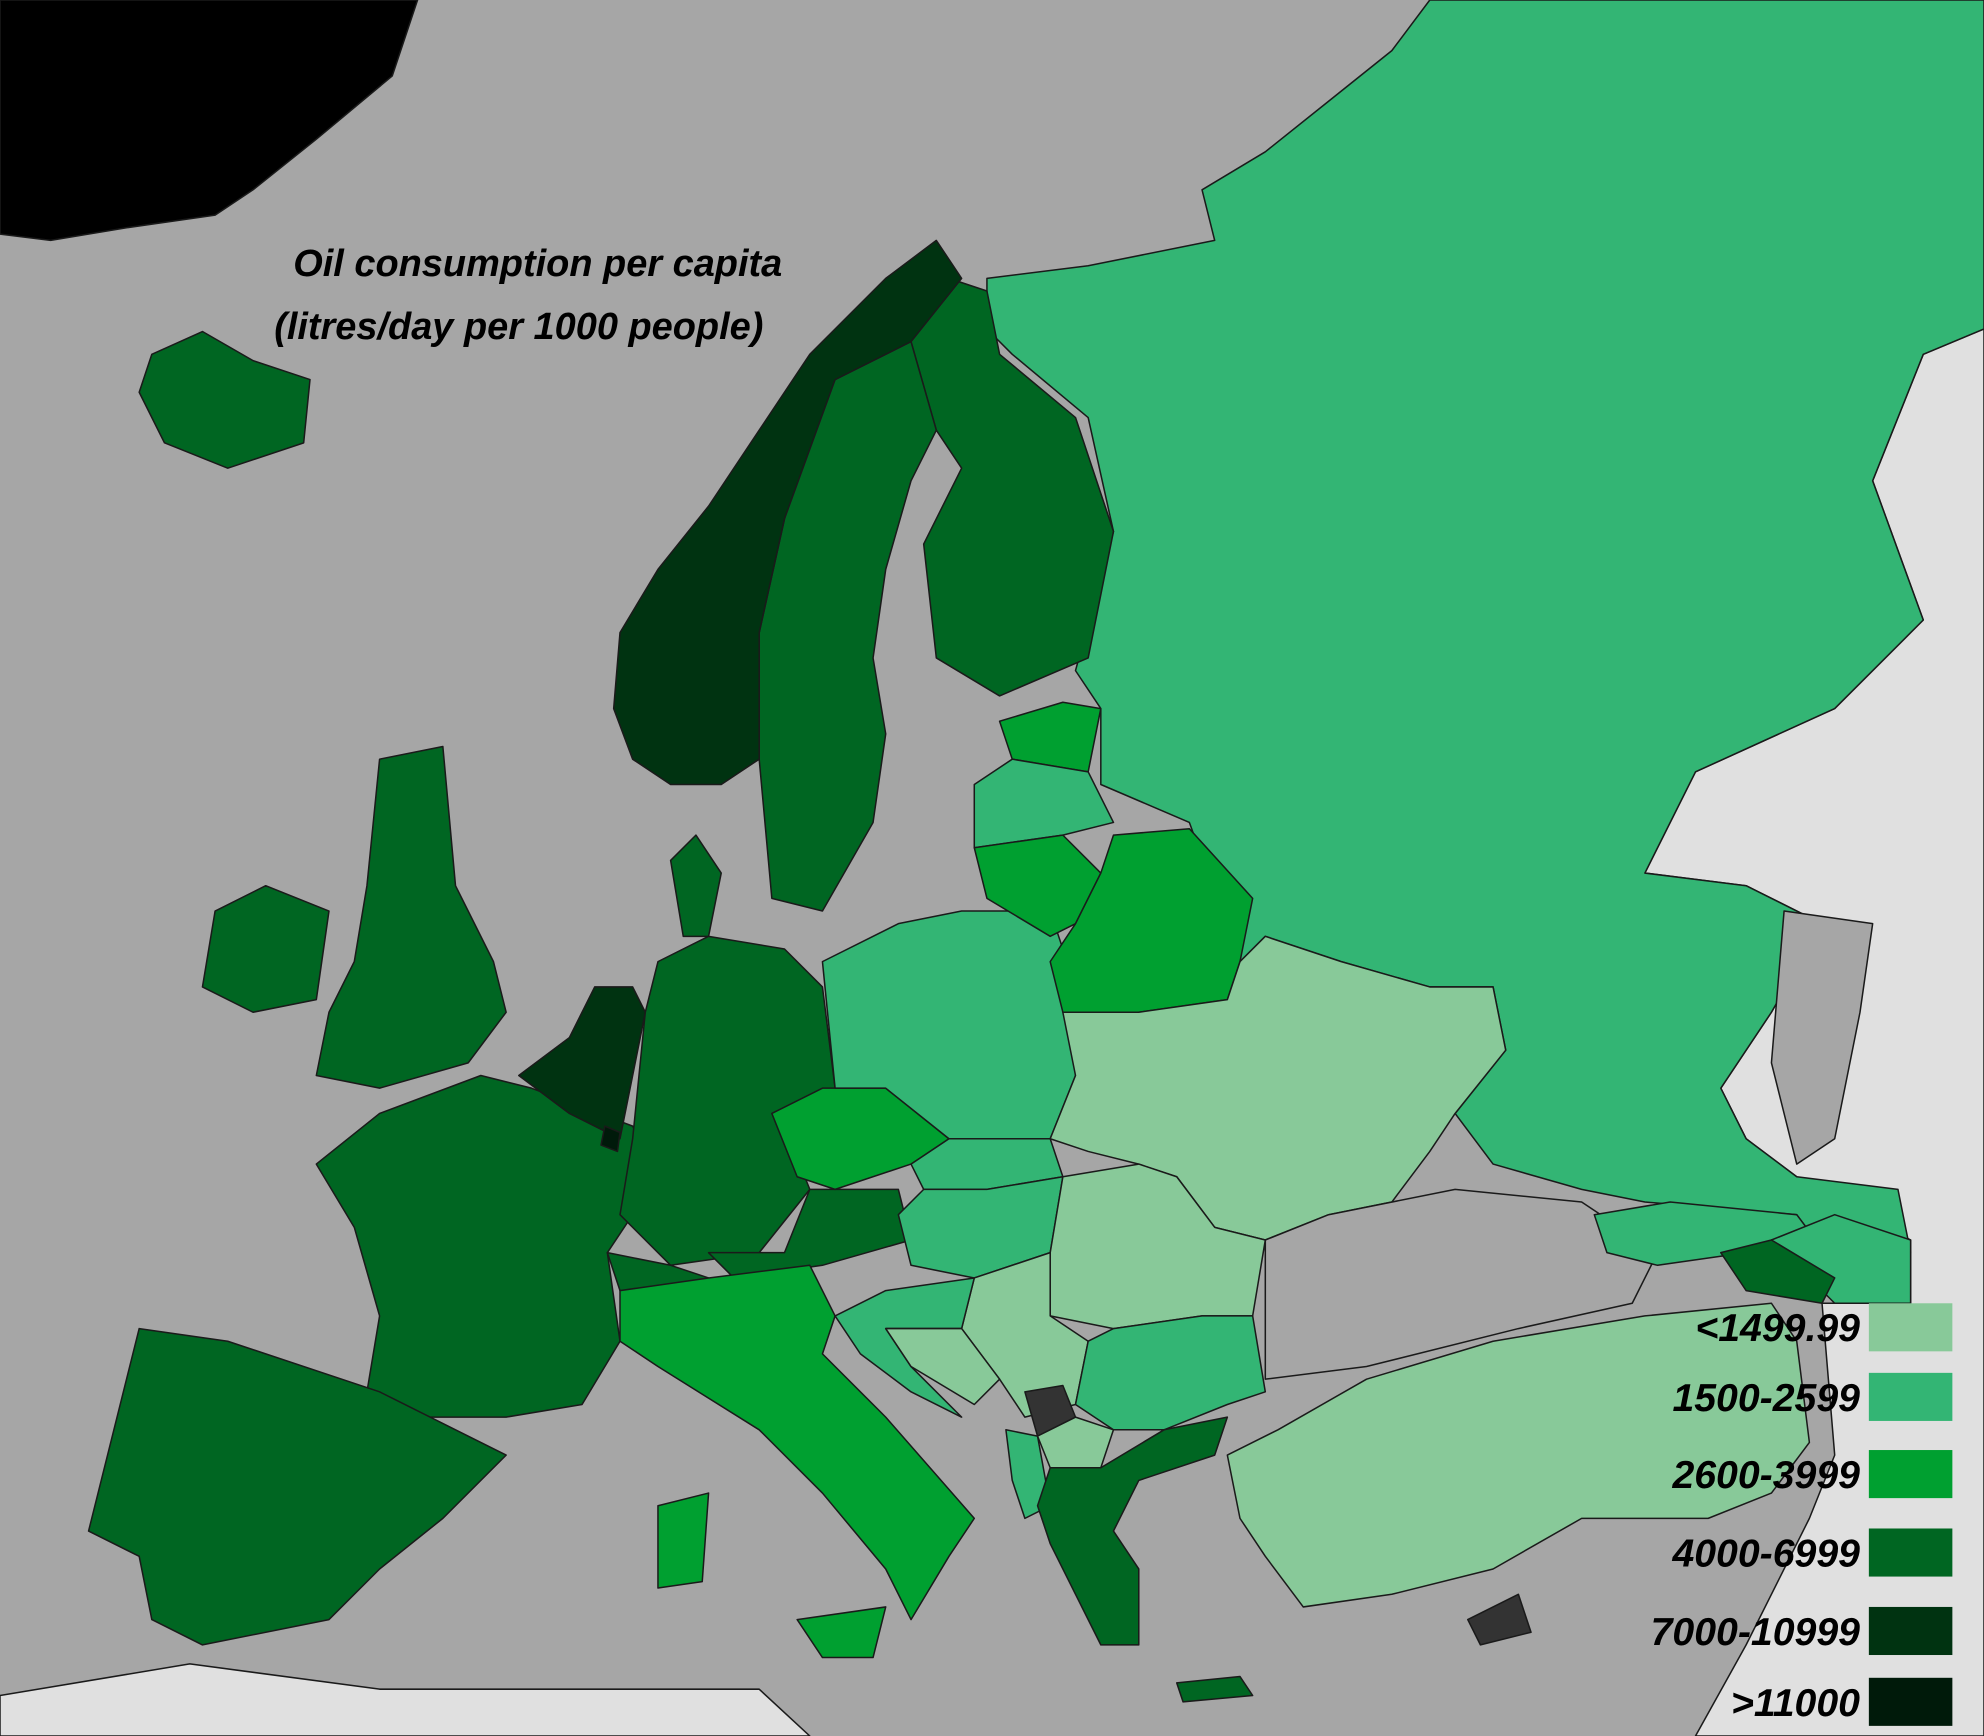 The image size is (1984, 1736). What do you see at coordinates (537, 264) in the screenshot?
I see `map-title: Oil consumption per capita` at bounding box center [537, 264].